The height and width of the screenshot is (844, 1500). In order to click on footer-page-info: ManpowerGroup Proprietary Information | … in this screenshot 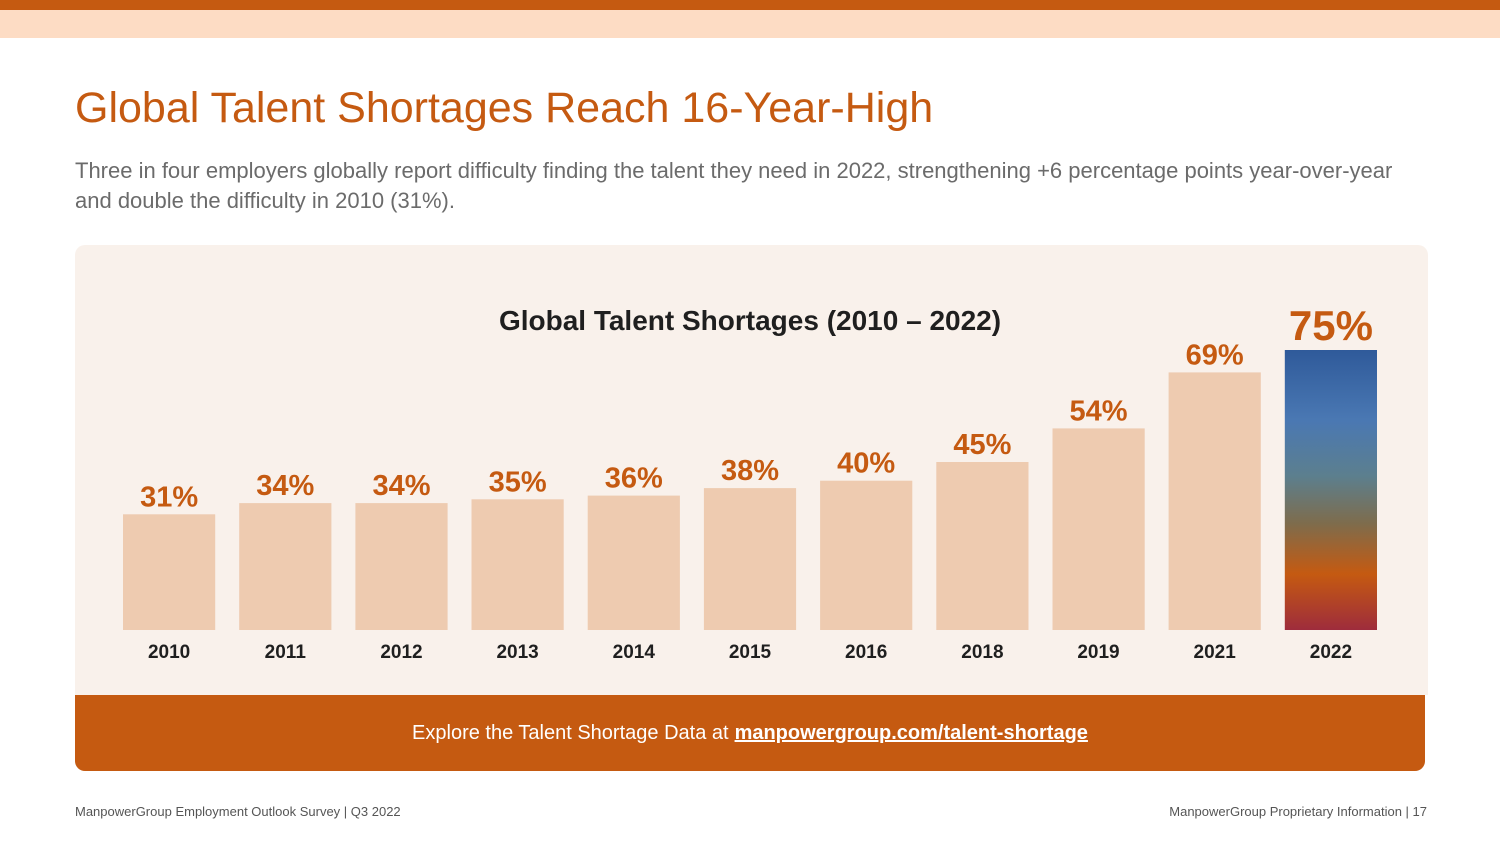, I will do `click(1298, 811)`.